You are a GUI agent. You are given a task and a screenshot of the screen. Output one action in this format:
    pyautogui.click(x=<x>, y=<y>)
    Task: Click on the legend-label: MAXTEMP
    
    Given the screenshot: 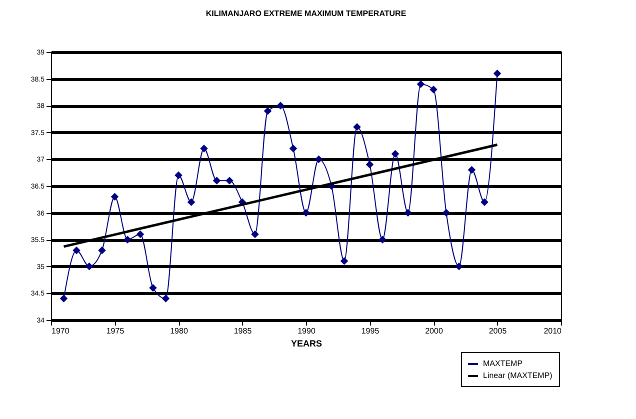 What is the action you would take?
    pyautogui.click(x=503, y=363)
    